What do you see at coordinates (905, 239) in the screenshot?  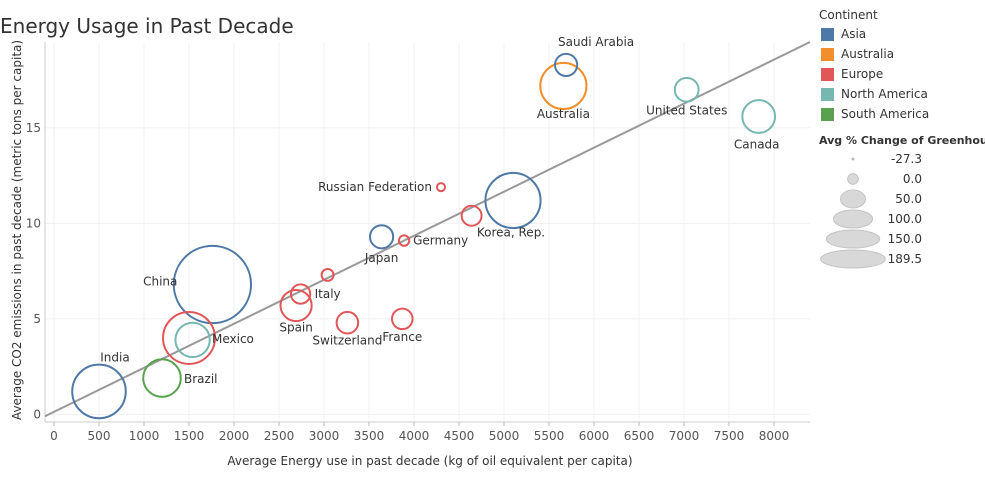 I see `size-legend-label: 150.0` at bounding box center [905, 239].